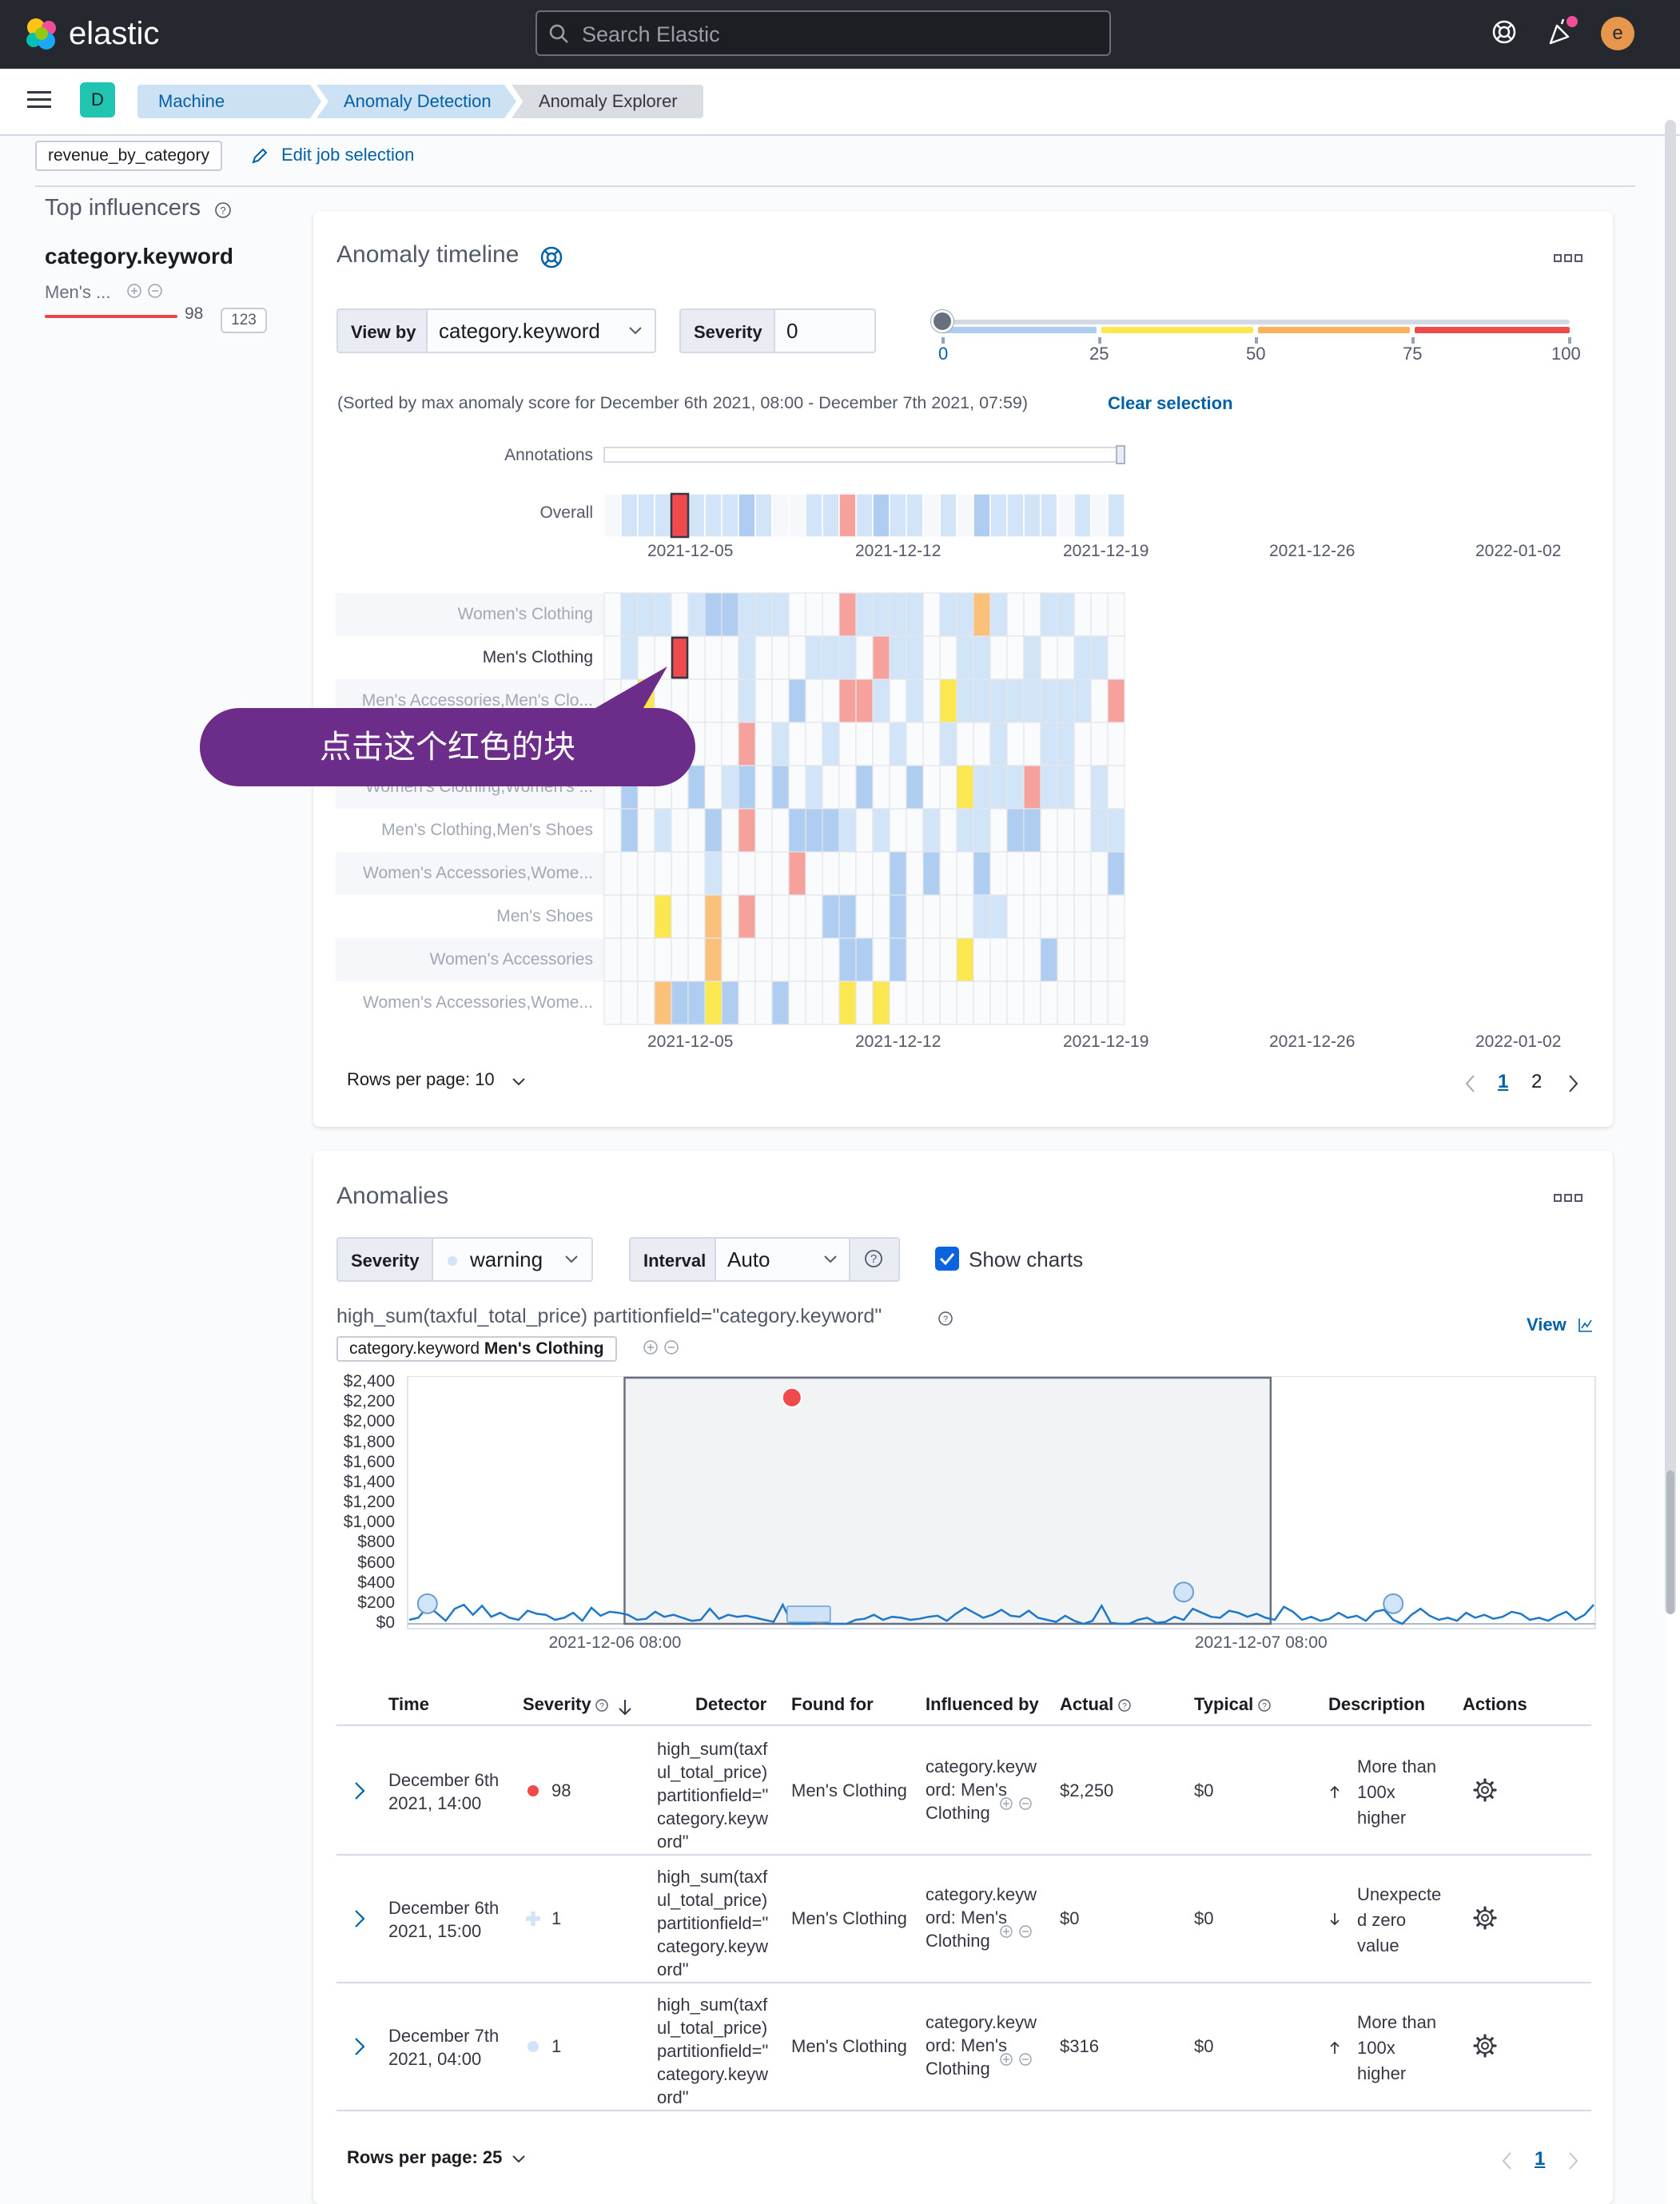  I want to click on edit-job-selection-link: Edit job selection, so click(348, 155).